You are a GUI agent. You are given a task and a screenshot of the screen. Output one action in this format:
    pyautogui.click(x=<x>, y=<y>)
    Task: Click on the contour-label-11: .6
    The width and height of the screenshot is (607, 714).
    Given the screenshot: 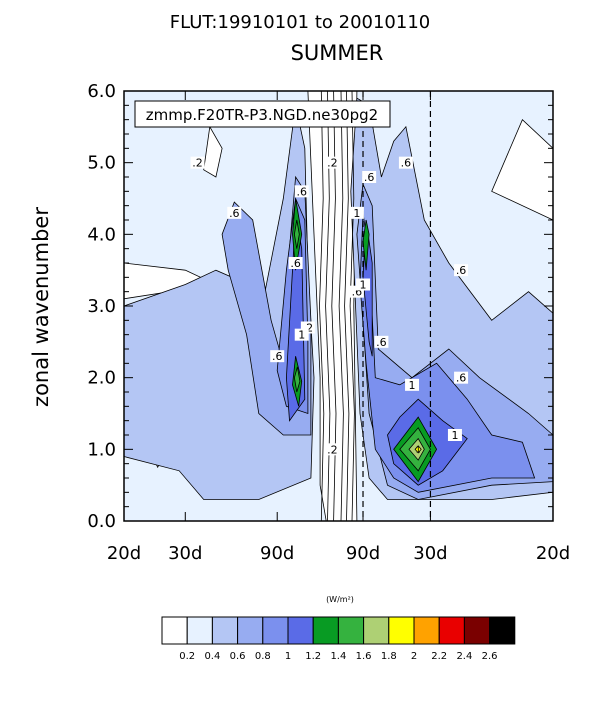 What is the action you would take?
    pyautogui.click(x=406, y=163)
    